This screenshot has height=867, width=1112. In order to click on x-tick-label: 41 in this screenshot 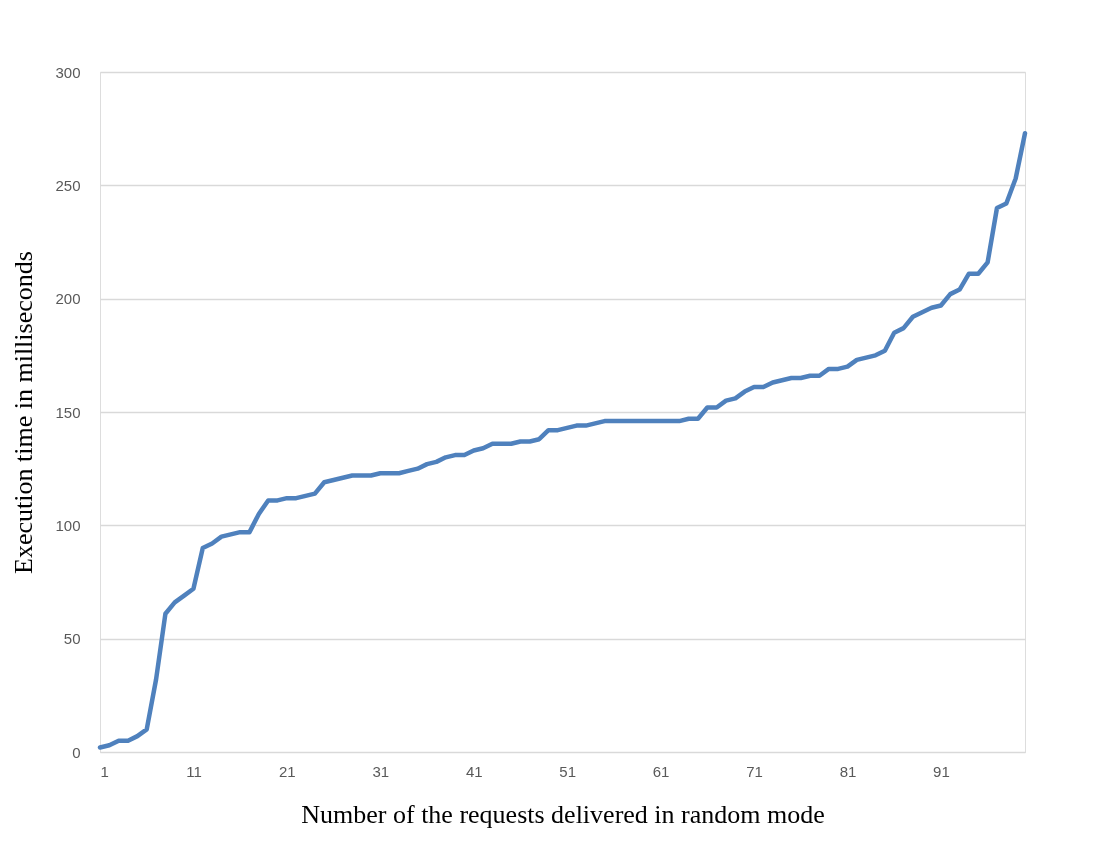, I will do `click(474, 771)`.